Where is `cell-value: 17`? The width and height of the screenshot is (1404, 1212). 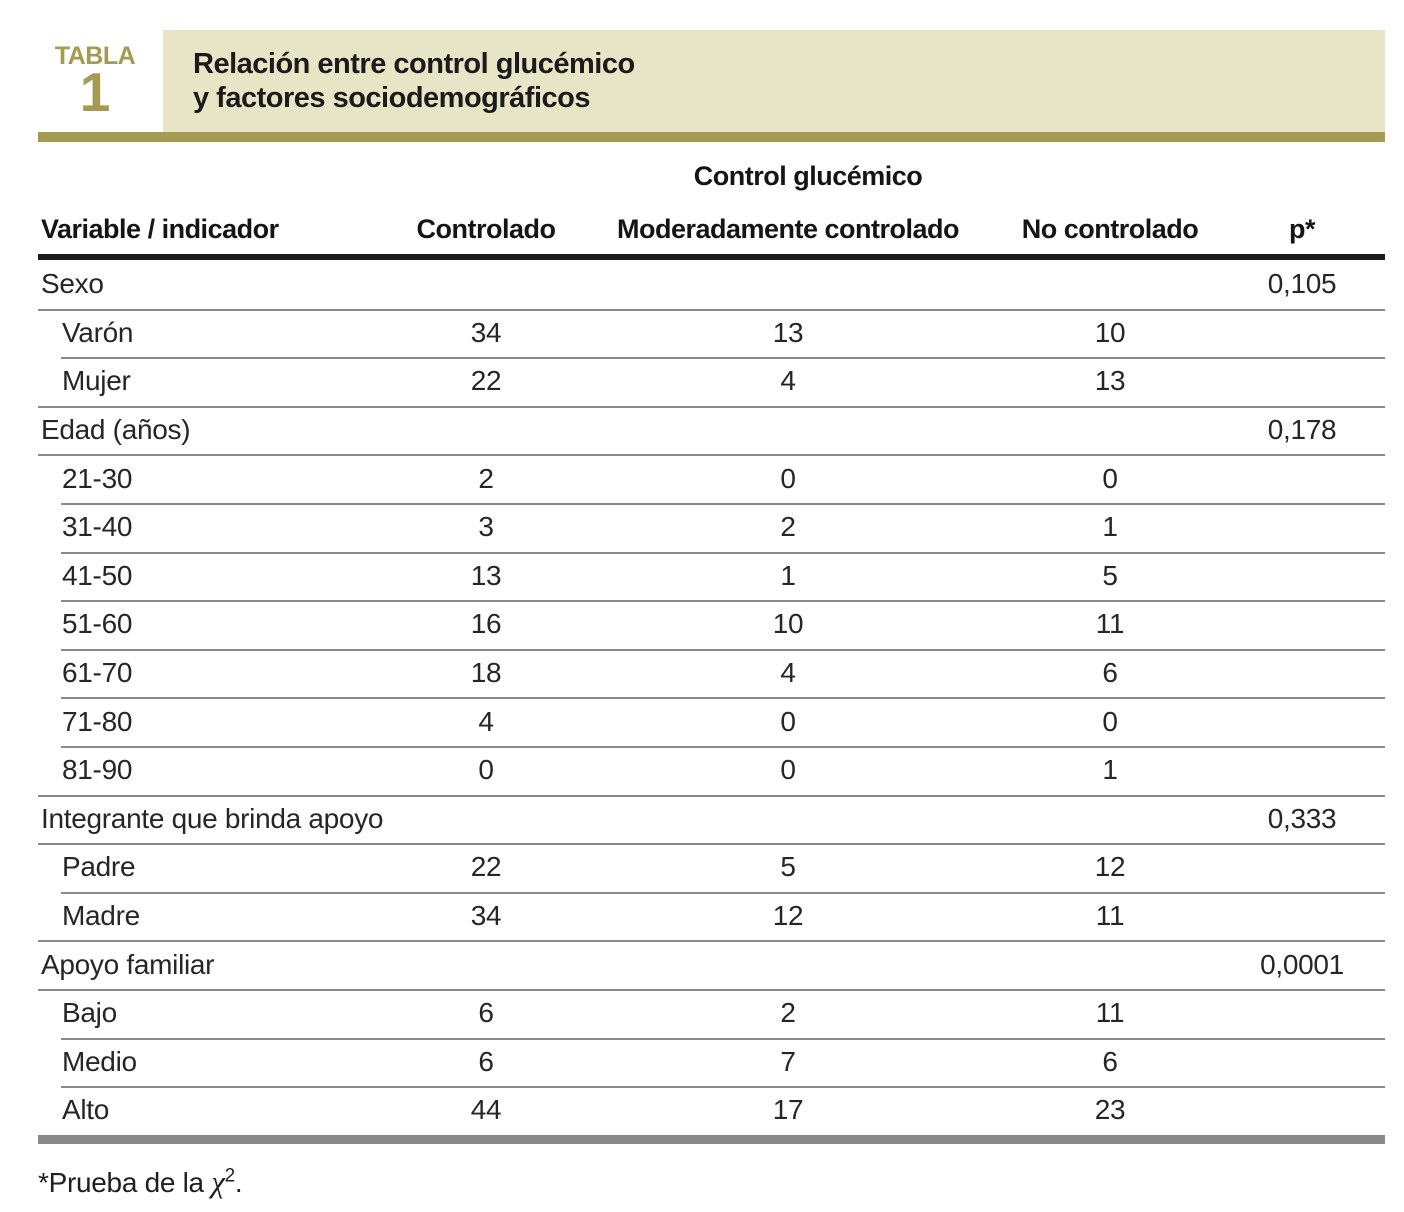
cell-value: 17 is located at coordinates (788, 1110).